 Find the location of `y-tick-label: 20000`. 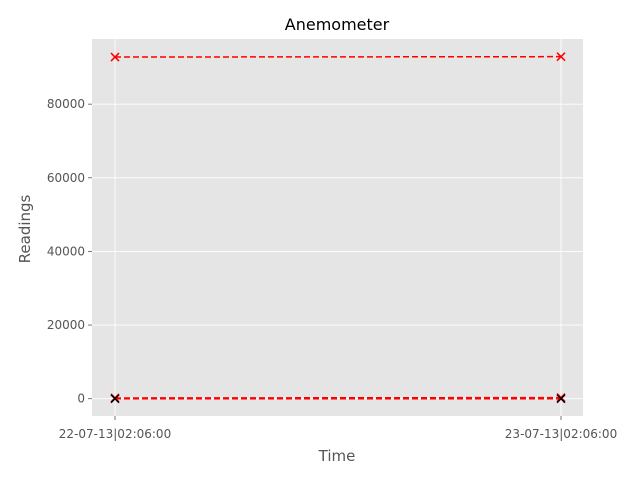

y-tick-label: 20000 is located at coordinates (66, 325).